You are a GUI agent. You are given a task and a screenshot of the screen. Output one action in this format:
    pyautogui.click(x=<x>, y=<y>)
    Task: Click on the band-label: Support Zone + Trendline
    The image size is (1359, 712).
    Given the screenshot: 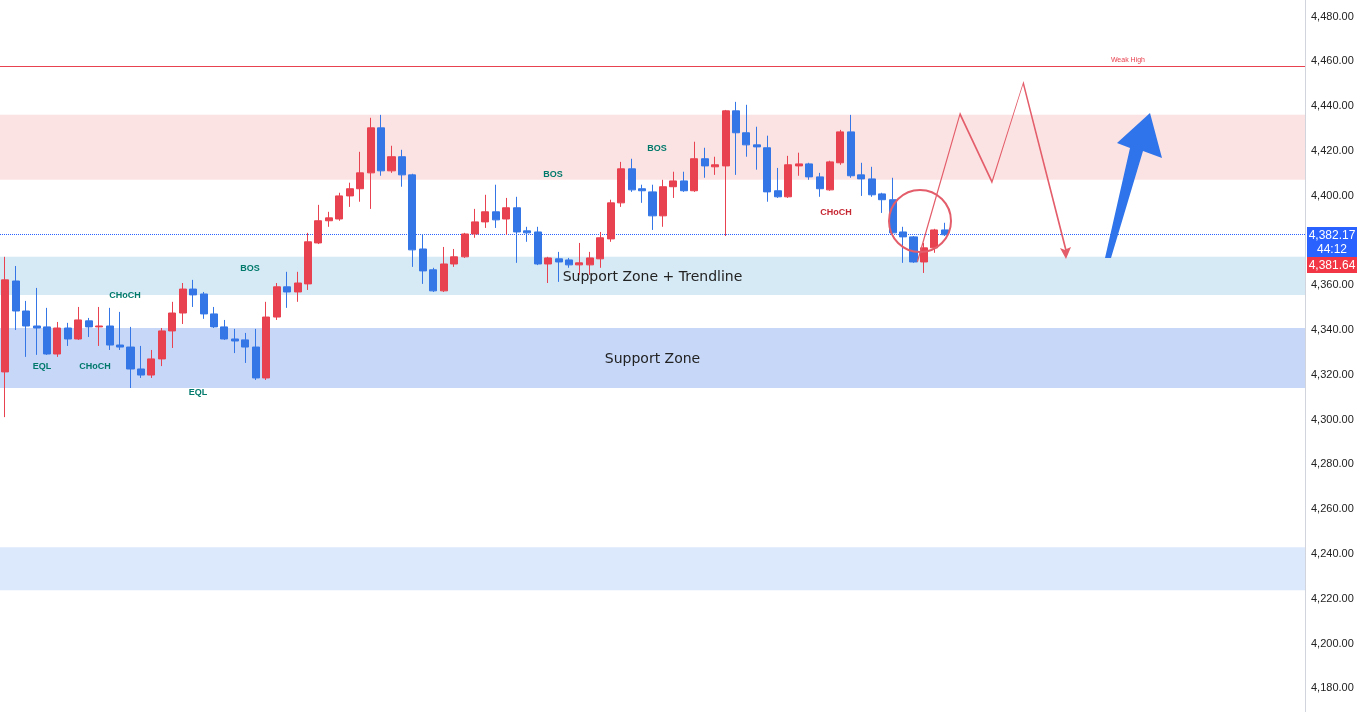 What is the action you would take?
    pyautogui.click(x=652, y=275)
    